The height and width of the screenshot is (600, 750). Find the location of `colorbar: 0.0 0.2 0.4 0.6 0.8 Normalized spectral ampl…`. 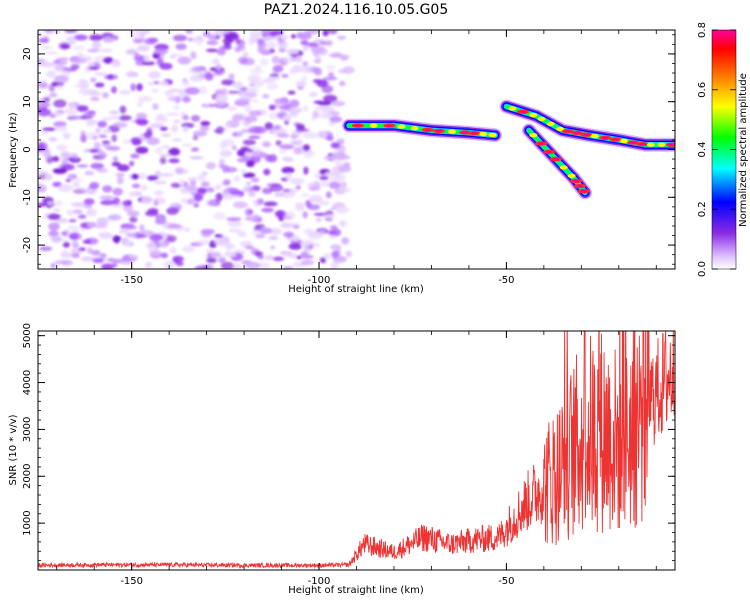

colorbar: 0.0 0.2 0.4 0.6 0.8 Normalized spectral ampl… is located at coordinates (723, 149).